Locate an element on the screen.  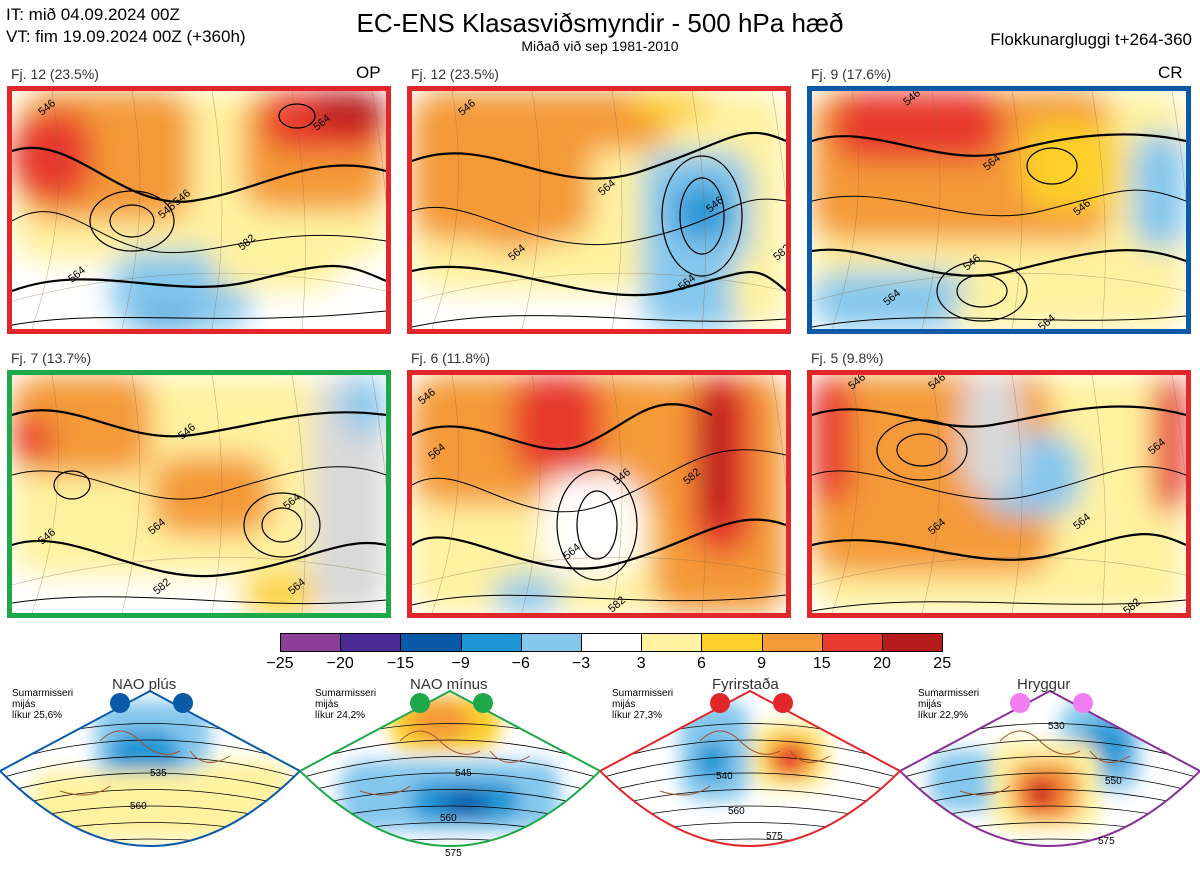
colorbar-tick-label: −9 is located at coordinates (460, 663).